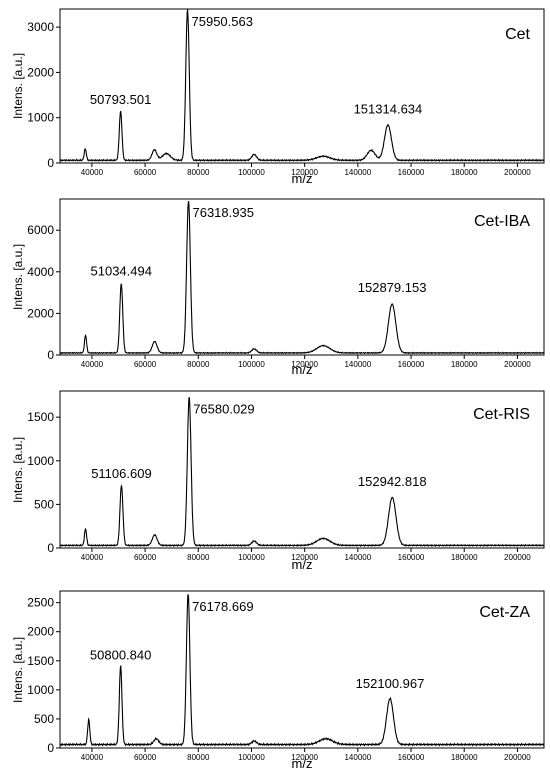 The image size is (550, 776). What do you see at coordinates (43, 482) in the screenshot?
I see `y-axis-ticks: 0 500 1000 1500` at bounding box center [43, 482].